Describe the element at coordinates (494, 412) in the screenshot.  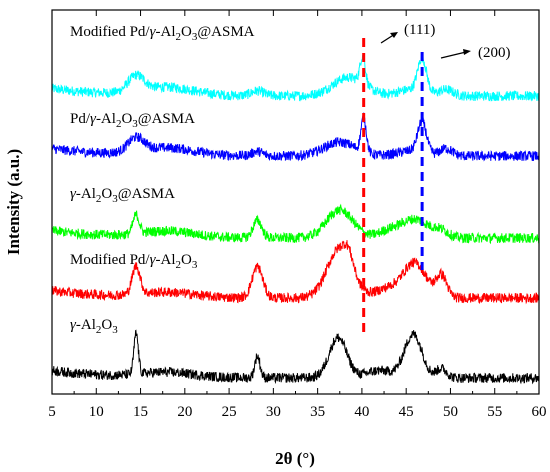
I see `x-tick-label: 55` at that location.